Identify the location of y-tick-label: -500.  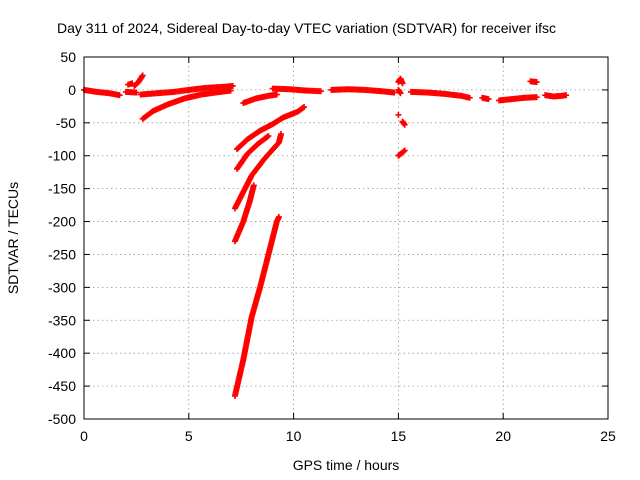
(62, 419).